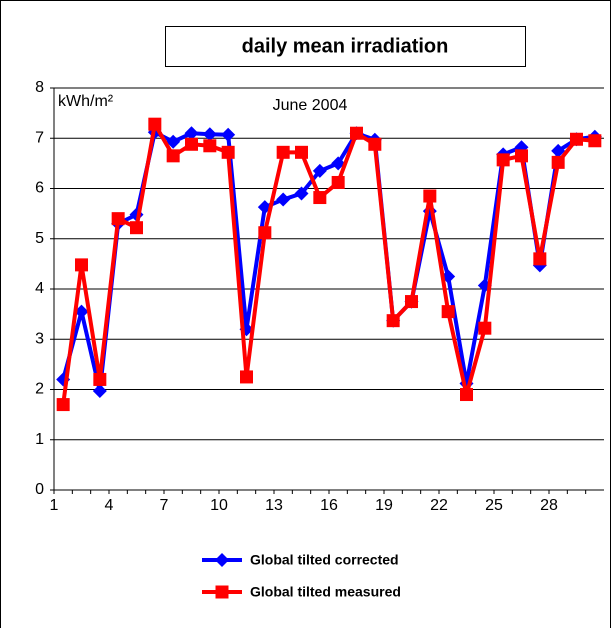 The height and width of the screenshot is (628, 611). I want to click on y-tick-label: 6, so click(39, 188).